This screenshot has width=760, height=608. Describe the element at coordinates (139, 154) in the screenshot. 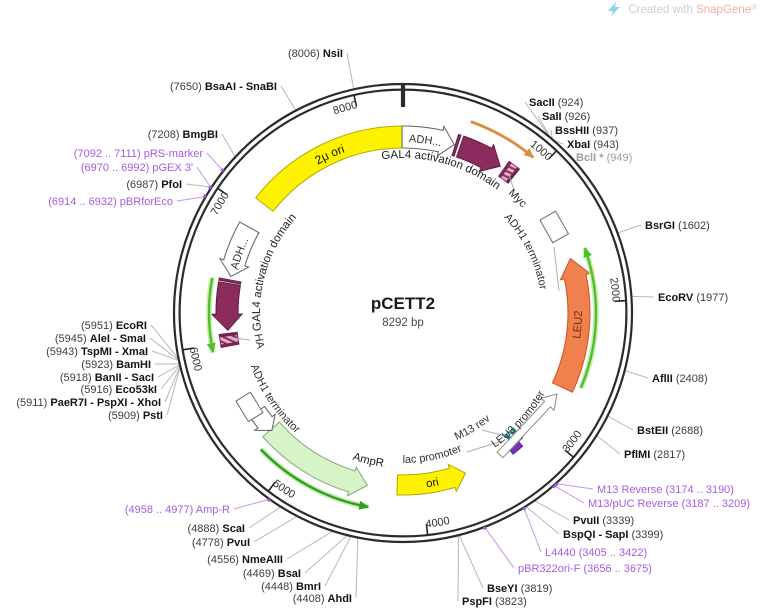

I see `primer-label-3: (7092 .. 7111) pRS-marker` at that location.